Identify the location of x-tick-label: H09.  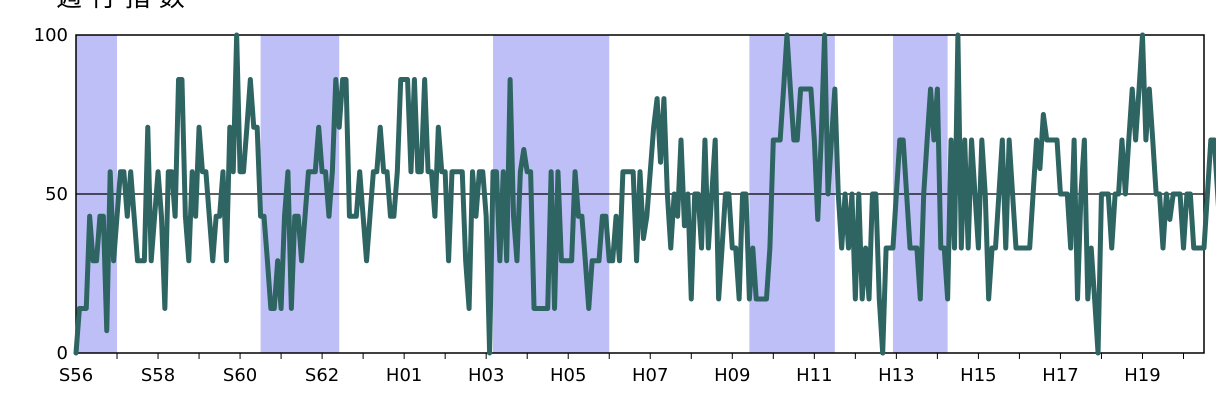
(732, 375).